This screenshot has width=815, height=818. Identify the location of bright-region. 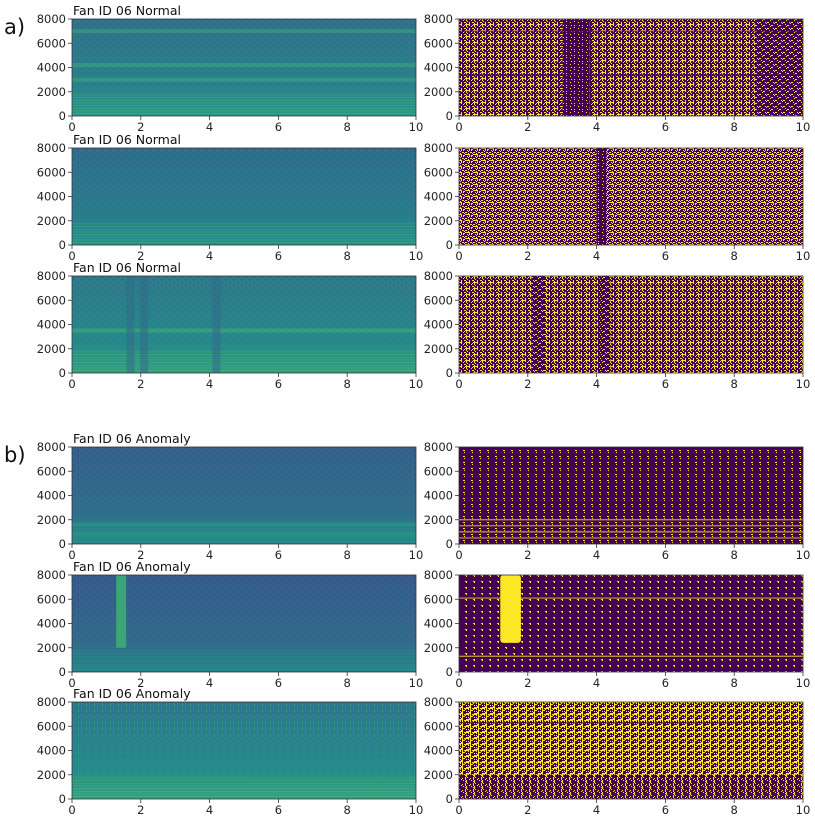
(510, 609).